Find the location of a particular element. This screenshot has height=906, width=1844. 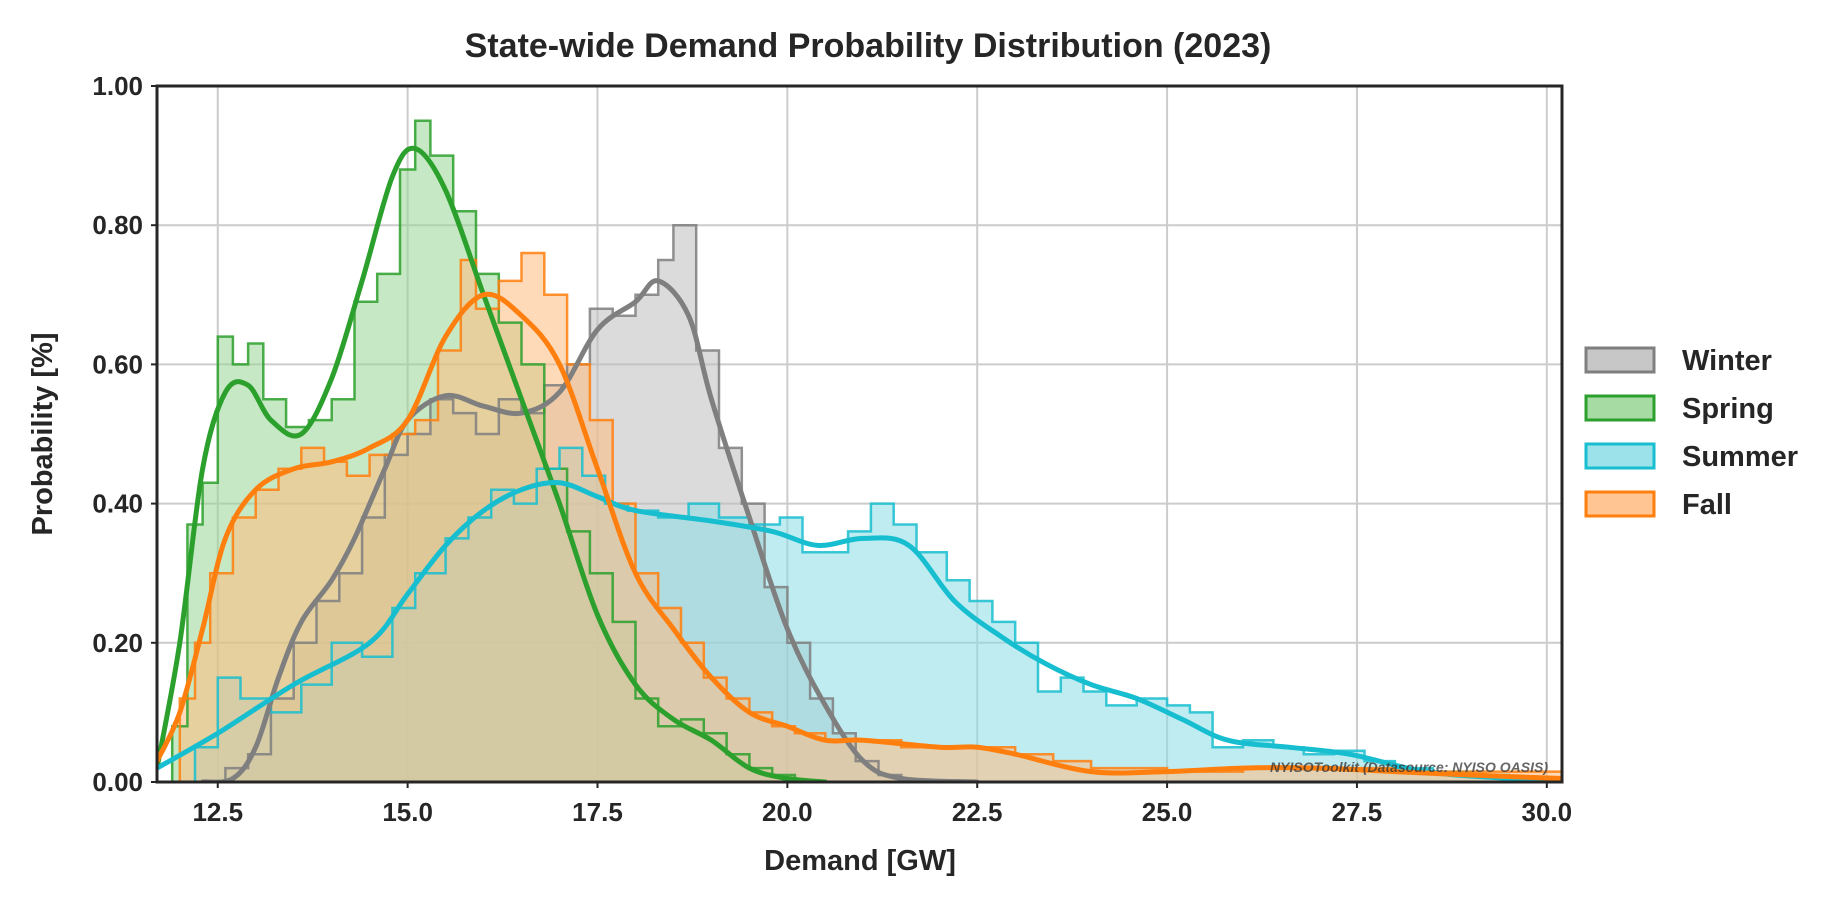

winter-legend-label: Winter is located at coordinates (1727, 361).